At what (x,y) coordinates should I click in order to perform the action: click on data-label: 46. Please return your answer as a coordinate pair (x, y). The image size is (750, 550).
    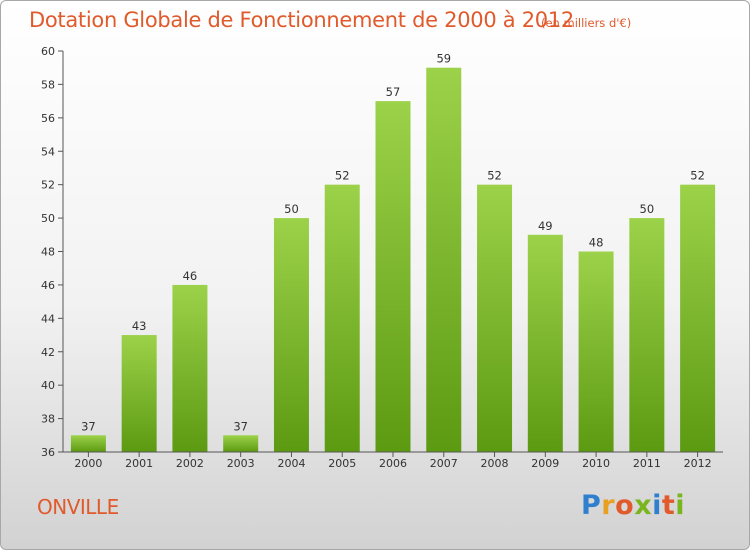
    Looking at the image, I should click on (190, 276).